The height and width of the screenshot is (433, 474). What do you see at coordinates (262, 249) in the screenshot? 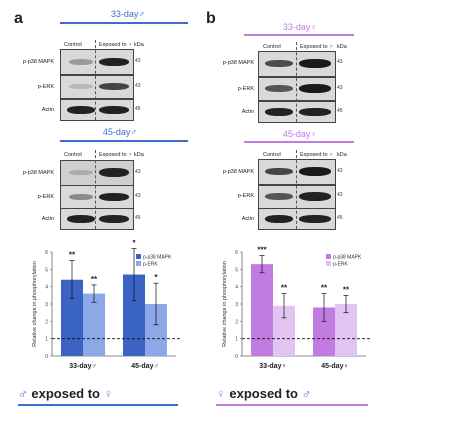
I see `significance-label: ***` at bounding box center [262, 249].